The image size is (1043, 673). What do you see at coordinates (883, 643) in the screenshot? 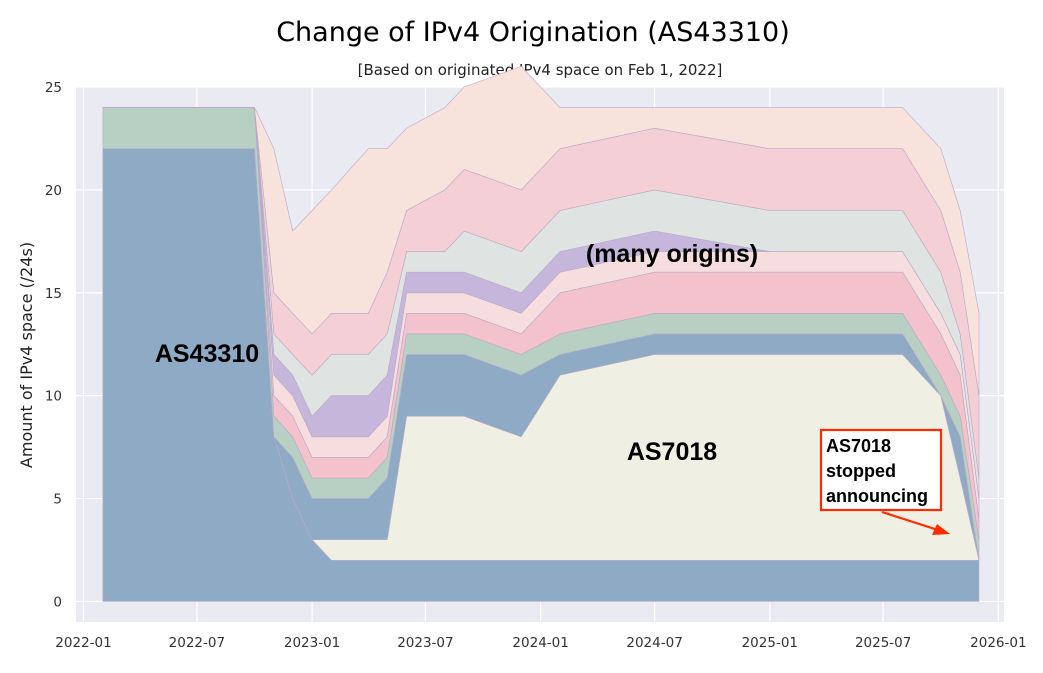
I see `x-tick-label: 2025-07` at bounding box center [883, 643].